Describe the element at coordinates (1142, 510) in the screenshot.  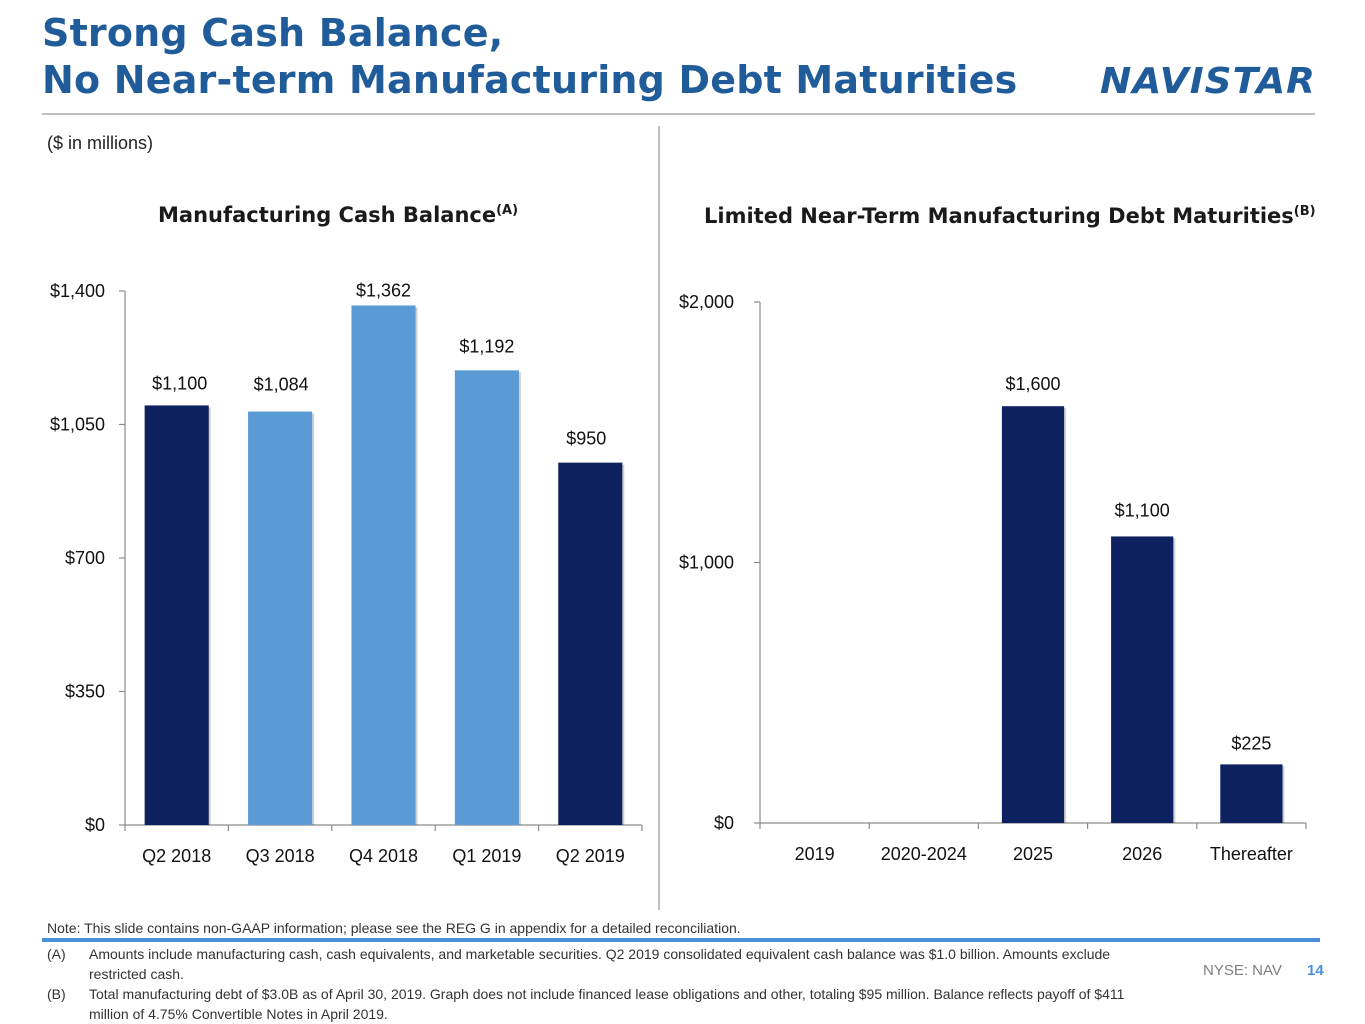
I see `debt-data-label: $1,100` at that location.